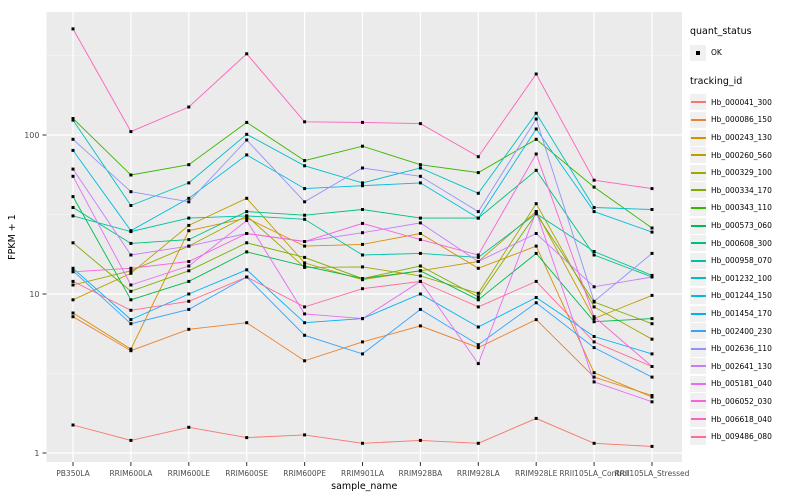 The image size is (800, 500). What do you see at coordinates (744, 331) in the screenshot?
I see `legend-item-Hb_002400_230: Hb_002400_230` at bounding box center [744, 331].